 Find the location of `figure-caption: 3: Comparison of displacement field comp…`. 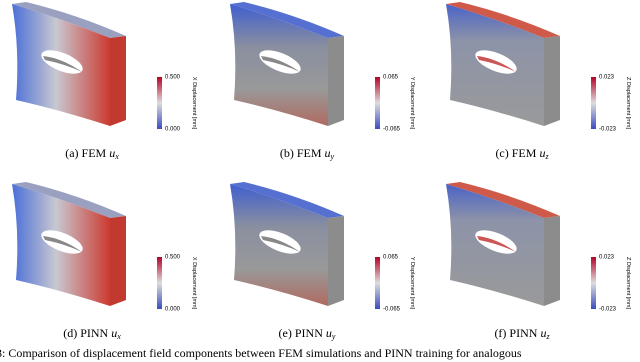

figure-caption: 3: Comparison of displacement field comp… is located at coordinates (261, 353).